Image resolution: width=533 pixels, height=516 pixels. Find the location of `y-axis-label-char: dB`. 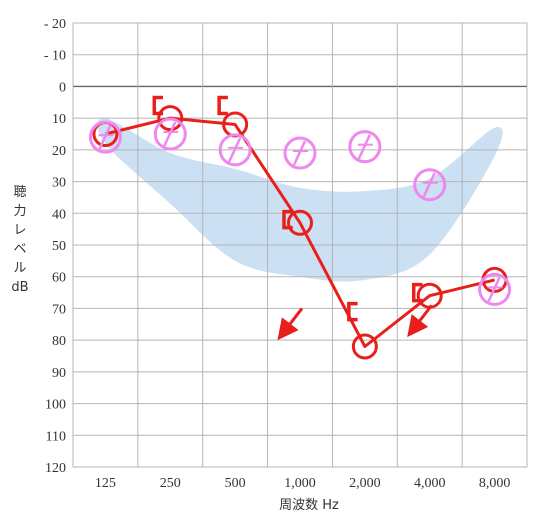

y-axis-label-char: dB is located at coordinates (19, 287).